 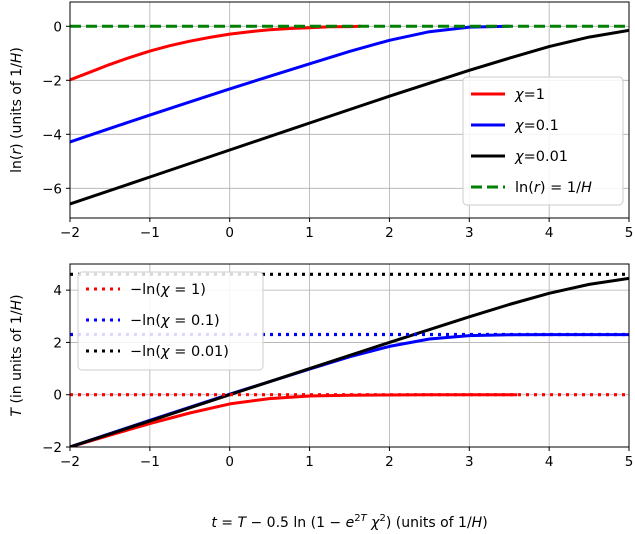 What do you see at coordinates (150, 233) in the screenshot?
I see `top-xtick-label: −1` at bounding box center [150, 233].